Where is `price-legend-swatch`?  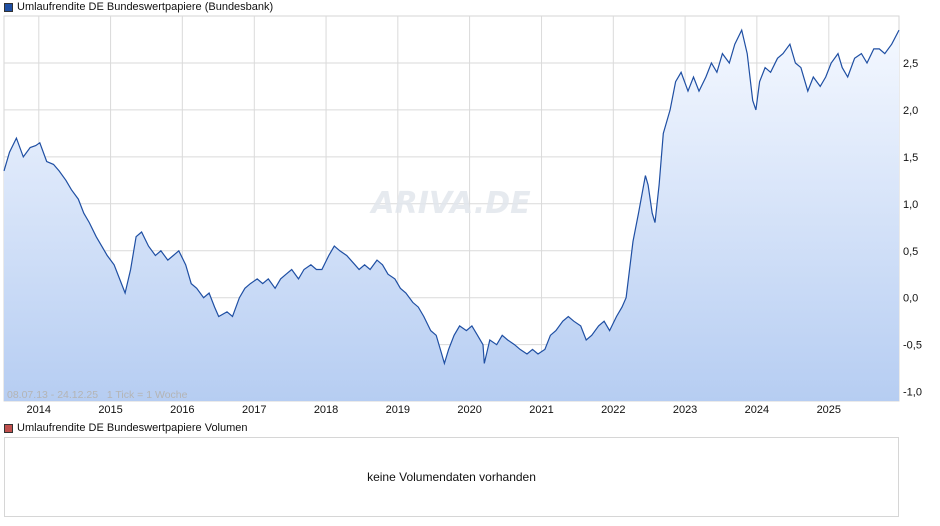 price-legend-swatch is located at coordinates (8, 7).